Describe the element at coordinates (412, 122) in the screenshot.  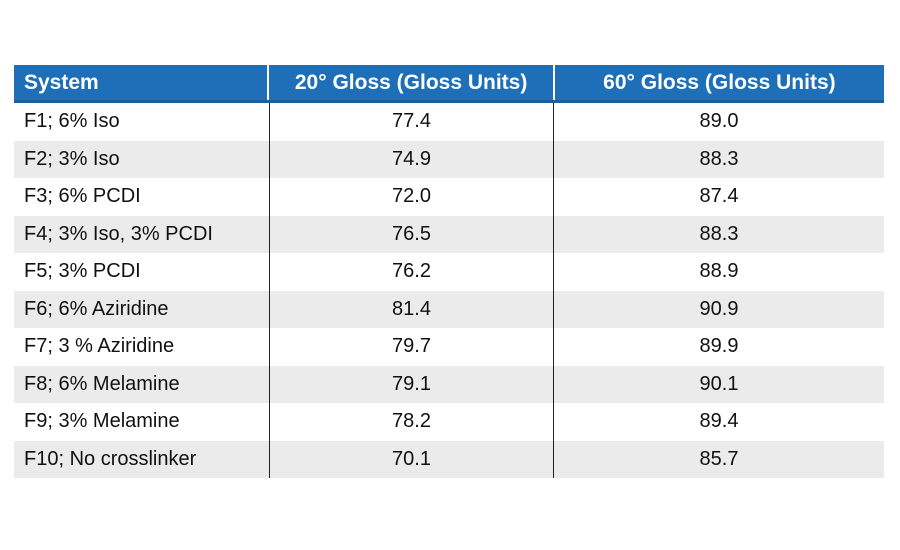
I see `gloss-20-cell: 77.4` at that location.